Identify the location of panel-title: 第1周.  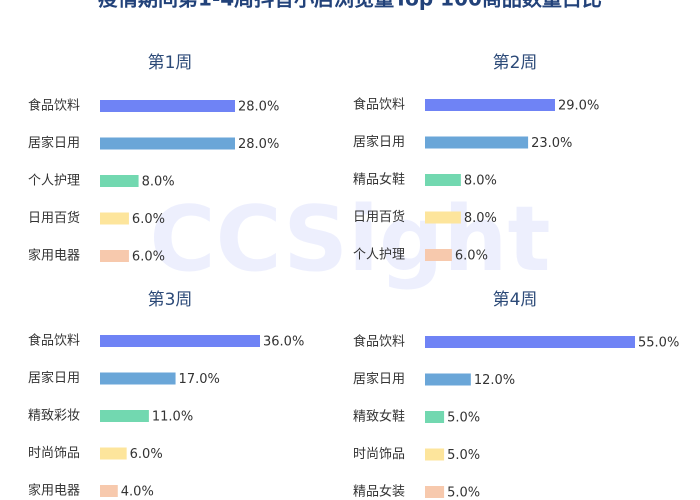
(170, 63).